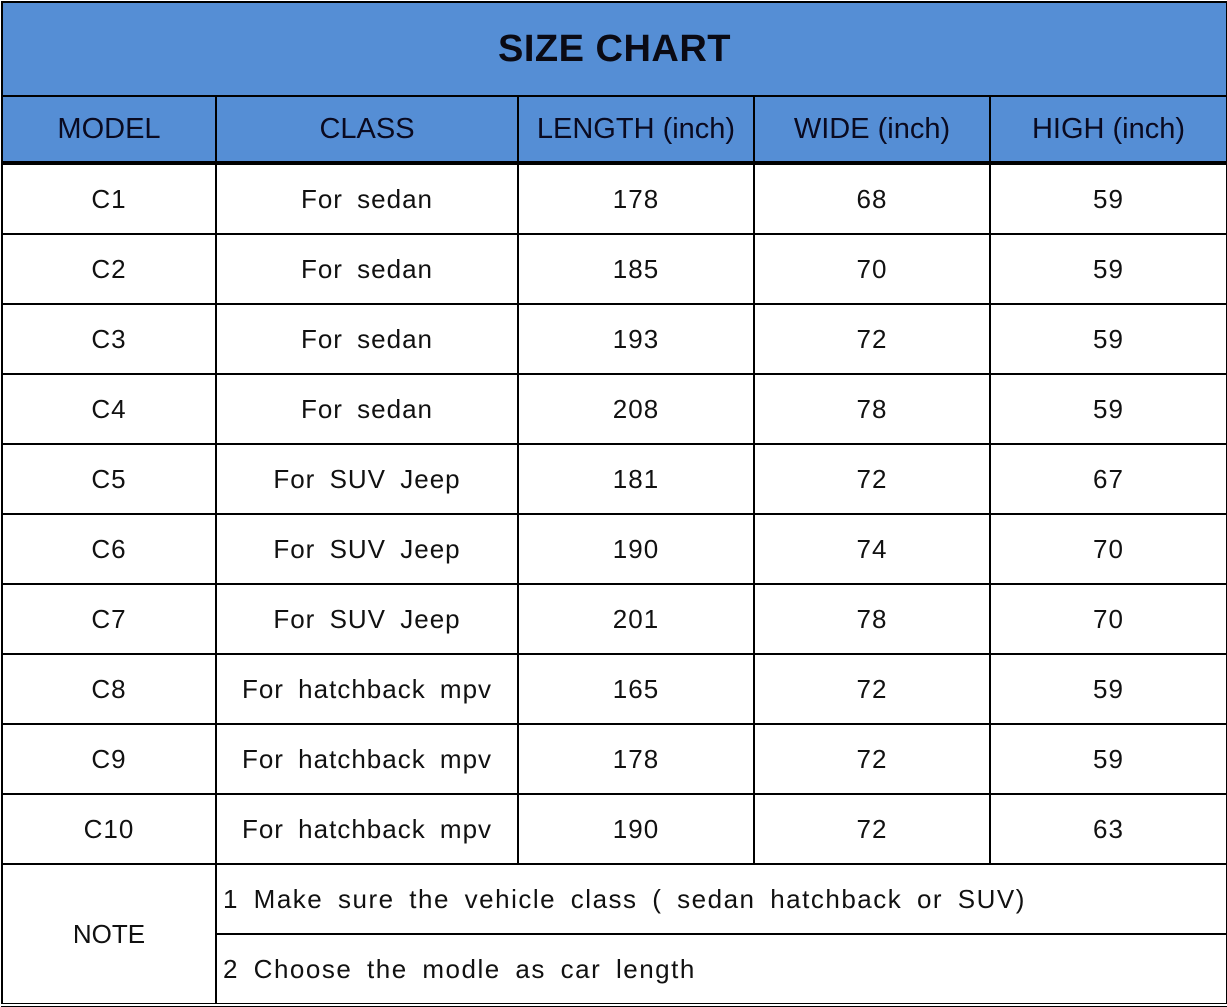 The image size is (1227, 1007). I want to click on cell-wide: 74, so click(872, 549).